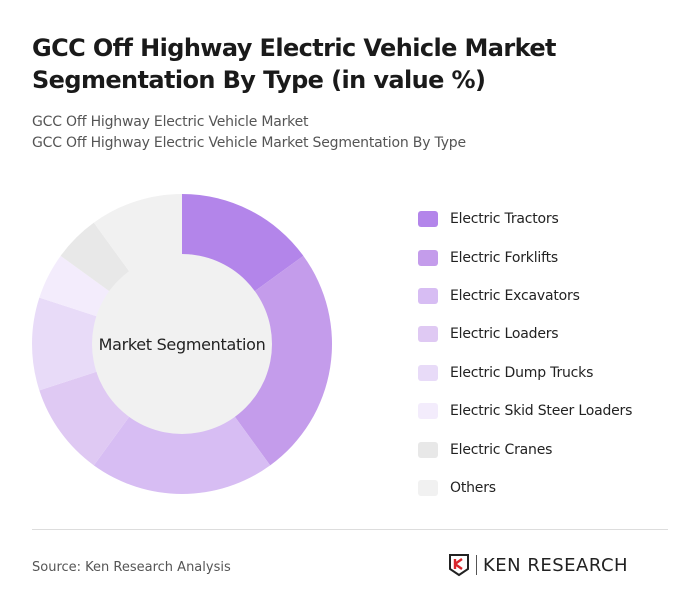 The image size is (700, 615). I want to click on divider, so click(350, 529).